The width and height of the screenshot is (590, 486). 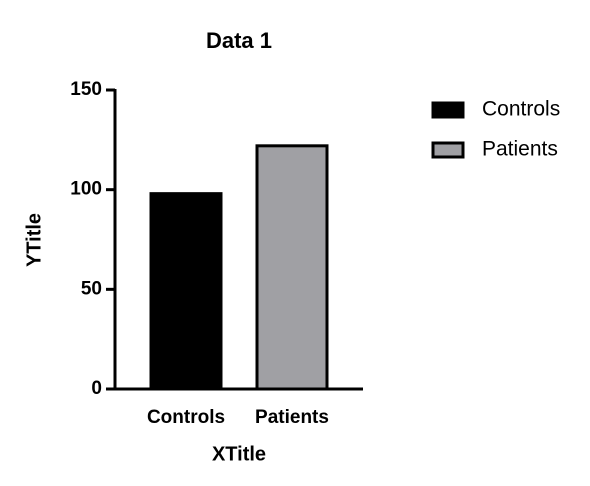 What do you see at coordinates (91, 288) in the screenshot?
I see `y-tick-label: 50` at bounding box center [91, 288].